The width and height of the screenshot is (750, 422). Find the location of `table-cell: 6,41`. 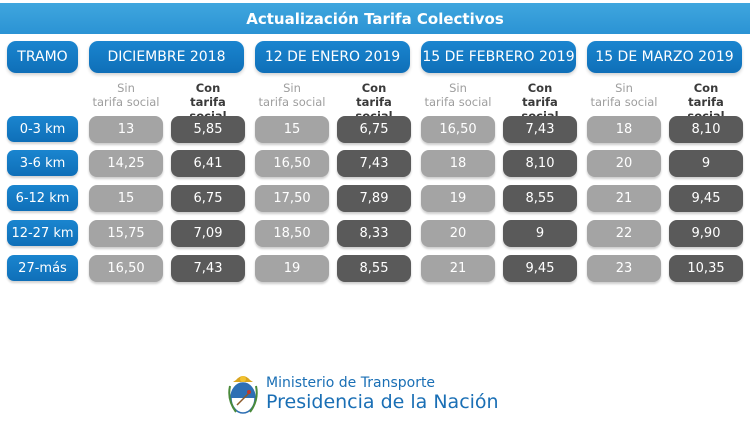

table-cell: 6,41 is located at coordinates (208, 163).